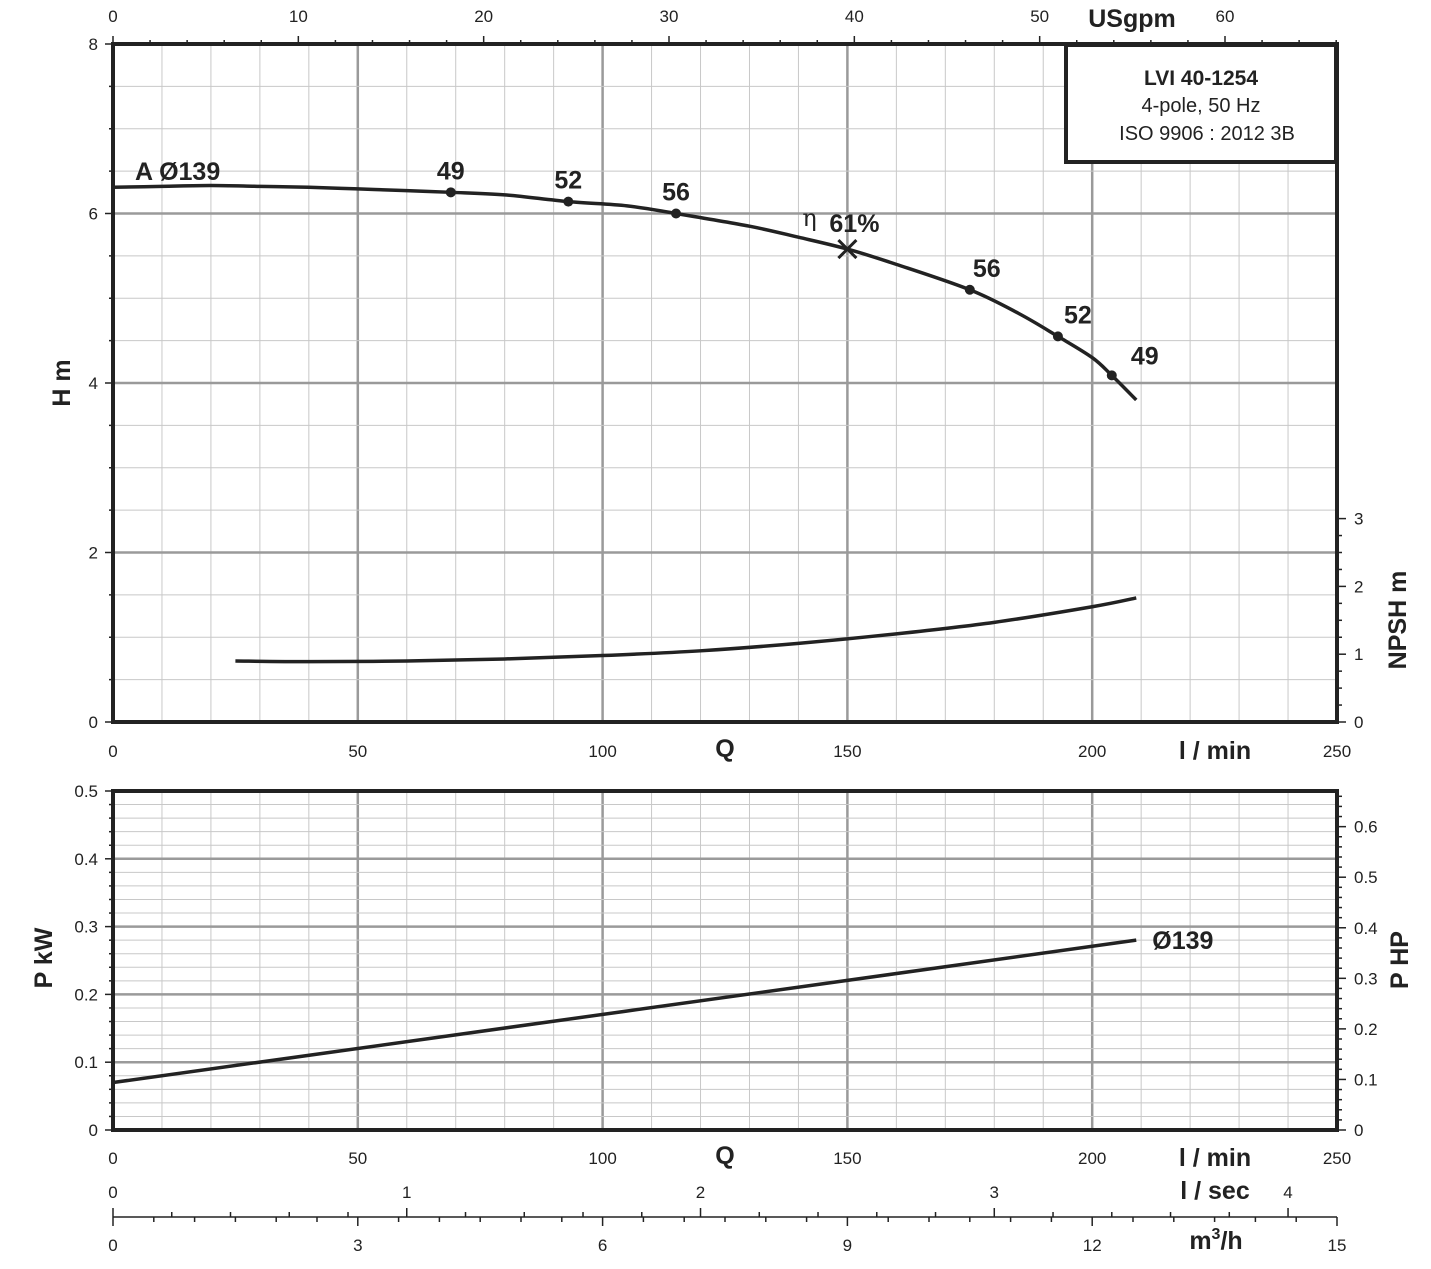  What do you see at coordinates (112, 751) in the screenshot?
I see `head-x-tick-label: 0` at bounding box center [112, 751].